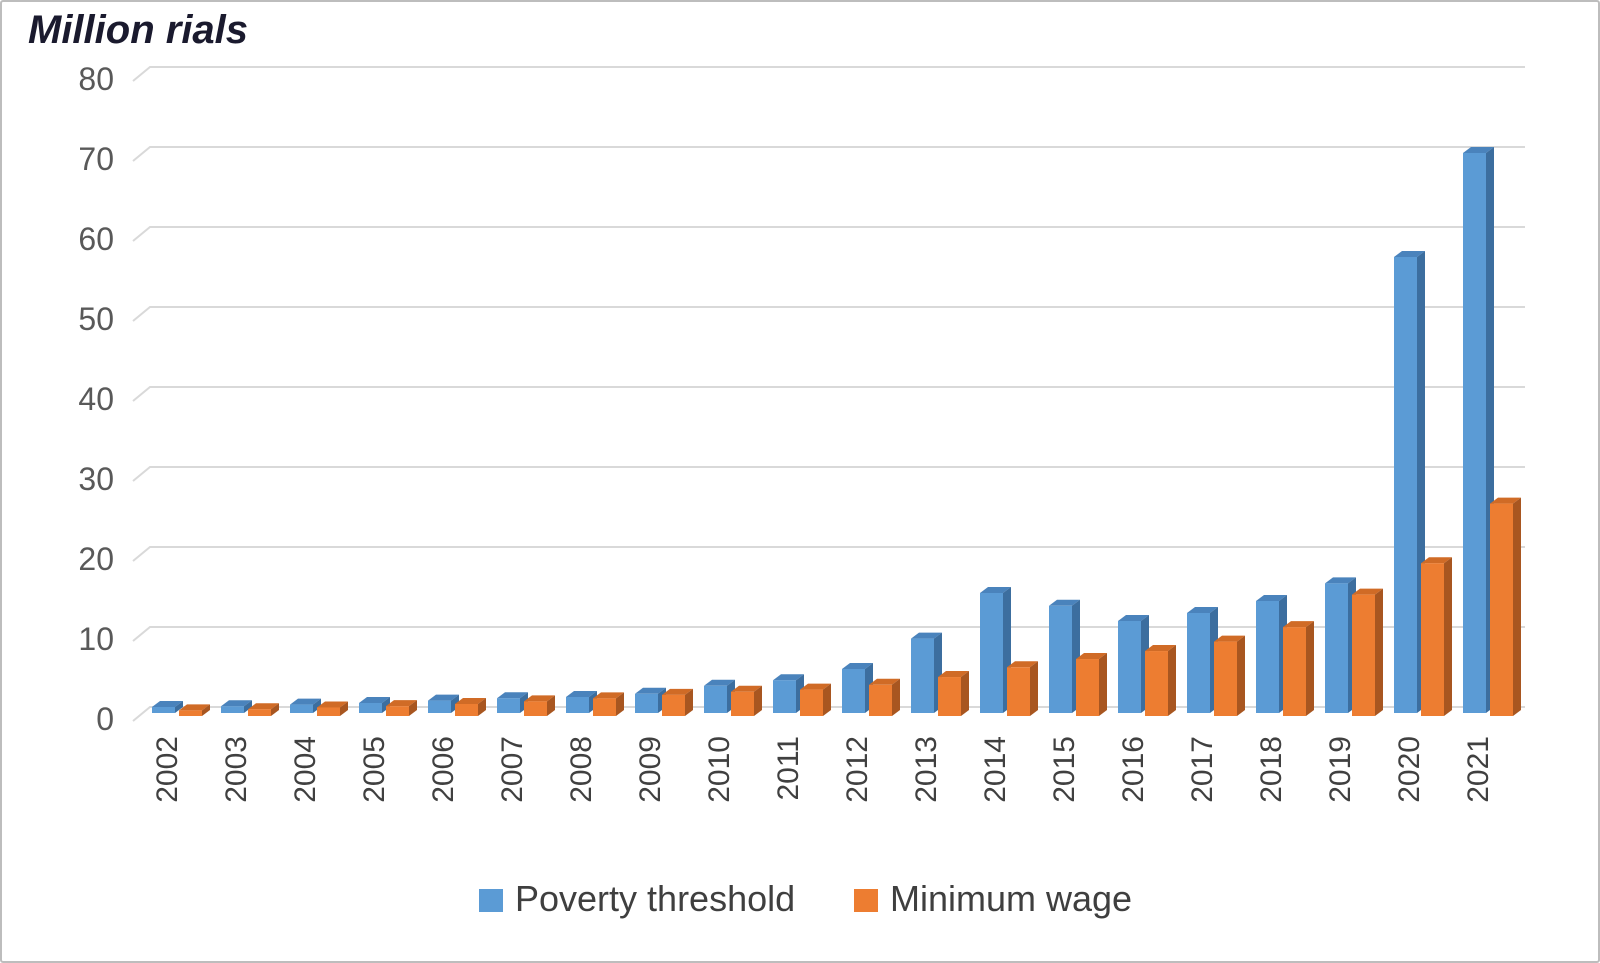  I want to click on legend-label-minimum-wage: Minimum wage, so click(1011, 898).